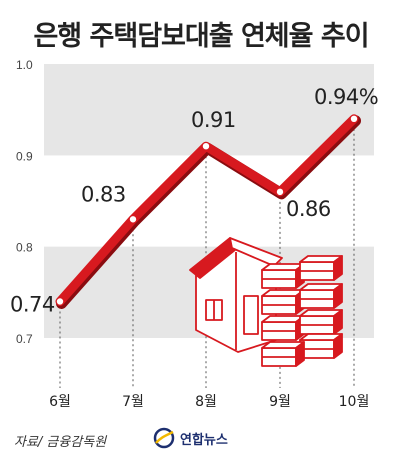  Describe the element at coordinates (24, 248) in the screenshot. I see `y-tick-label: 0.8` at that location.